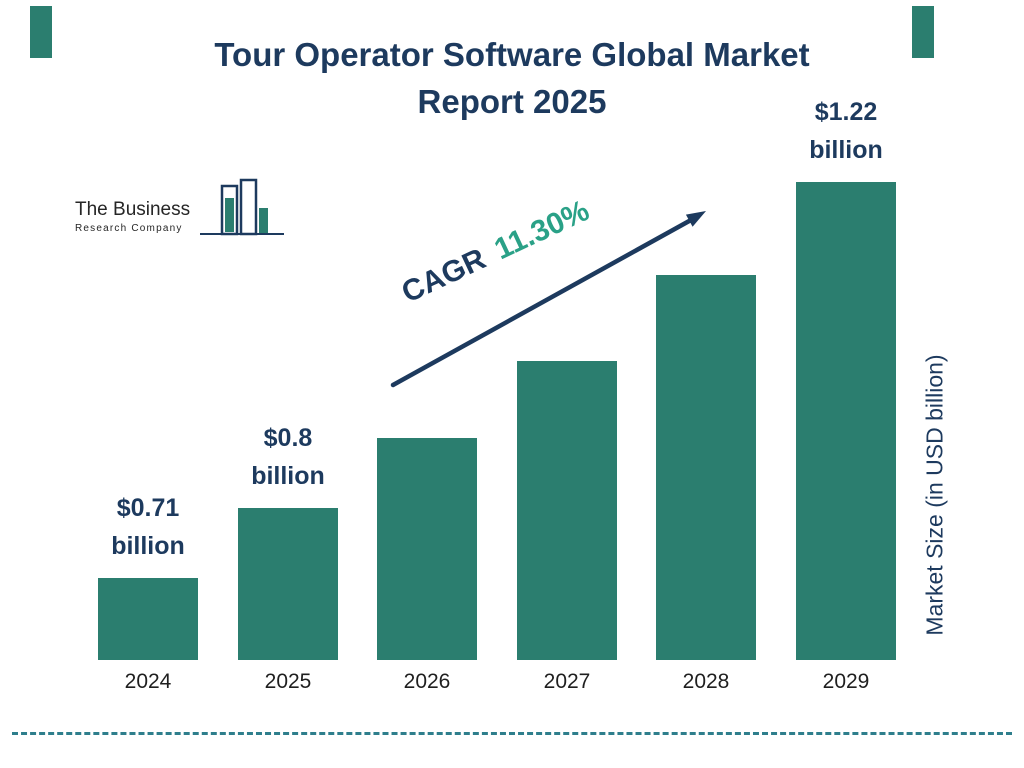  I want to click on x-tick-label-2026: 2026, so click(427, 681).